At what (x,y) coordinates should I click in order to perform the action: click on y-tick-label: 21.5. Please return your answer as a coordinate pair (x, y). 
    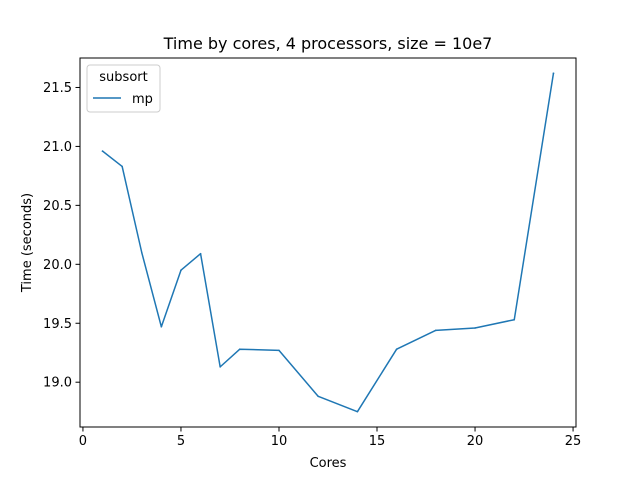
    Looking at the image, I should click on (57, 88).